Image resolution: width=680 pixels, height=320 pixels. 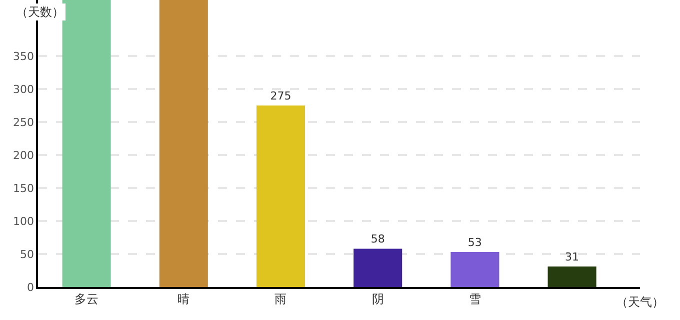 What do you see at coordinates (23, 56) in the screenshot?
I see `y-tick-label: 350` at bounding box center [23, 56].